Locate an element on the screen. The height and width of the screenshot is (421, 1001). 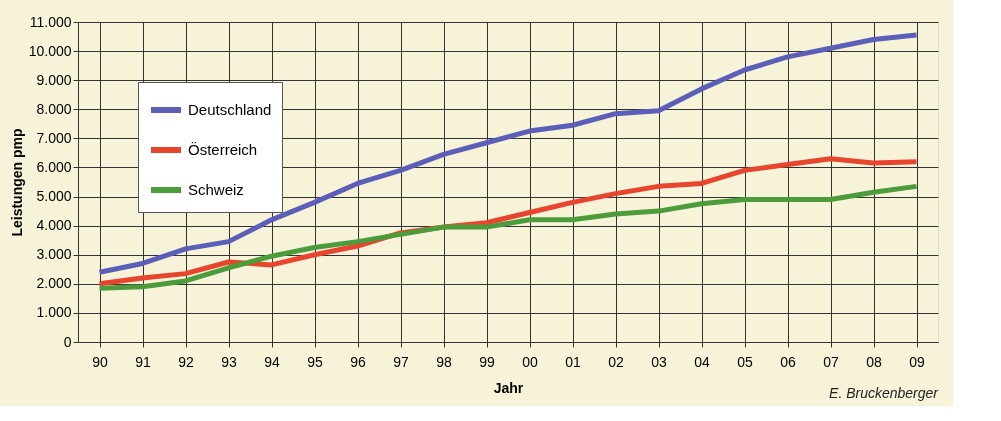
x-tick-label: 09 is located at coordinates (917, 361).